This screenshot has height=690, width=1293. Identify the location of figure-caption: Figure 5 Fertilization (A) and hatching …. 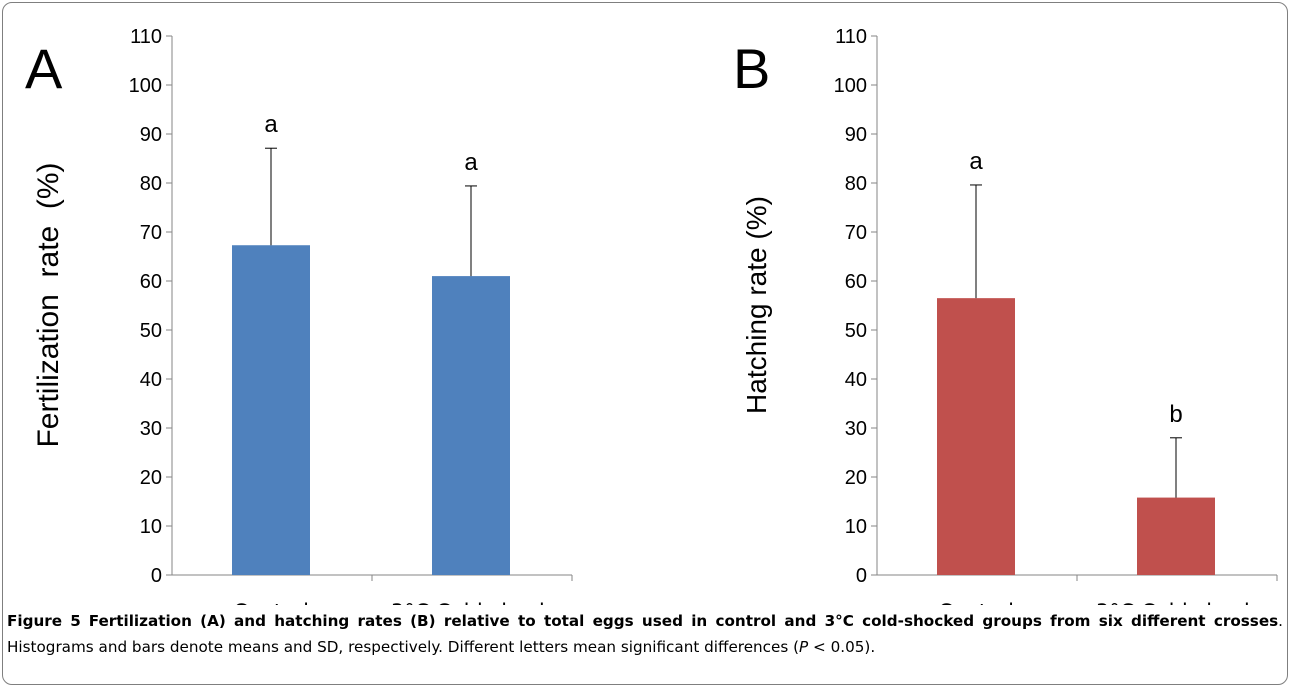
(645, 634).